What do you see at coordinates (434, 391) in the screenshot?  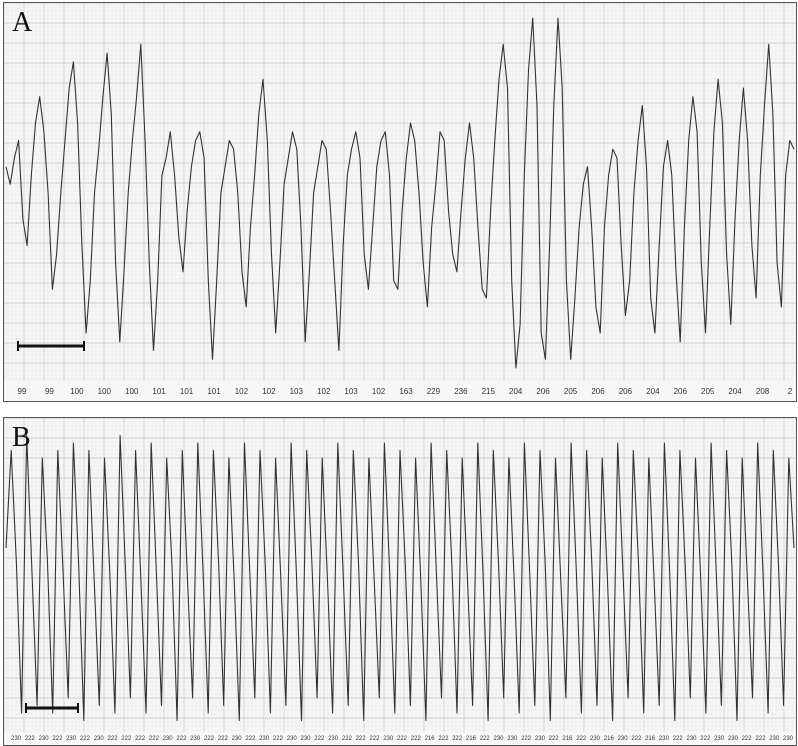 I see `interval-label: 229` at bounding box center [434, 391].